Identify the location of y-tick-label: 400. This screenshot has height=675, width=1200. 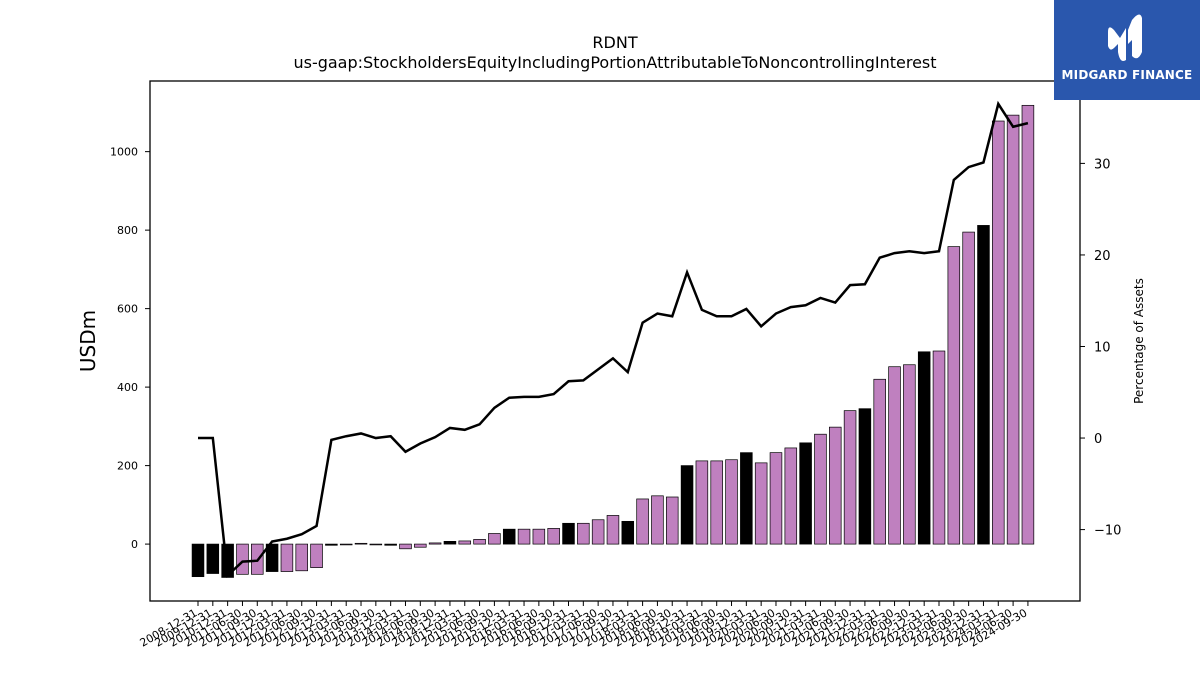
(127, 387).